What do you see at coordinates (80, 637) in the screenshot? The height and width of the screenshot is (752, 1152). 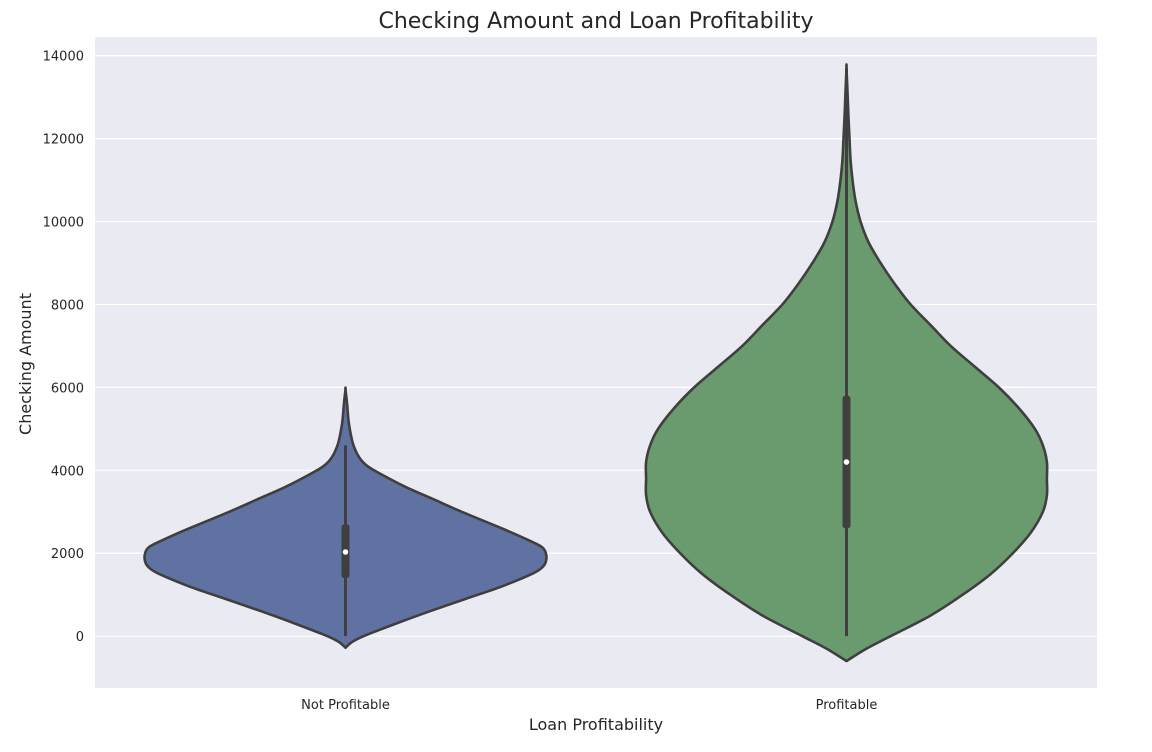 I see `y-tick-label: 0` at bounding box center [80, 637].